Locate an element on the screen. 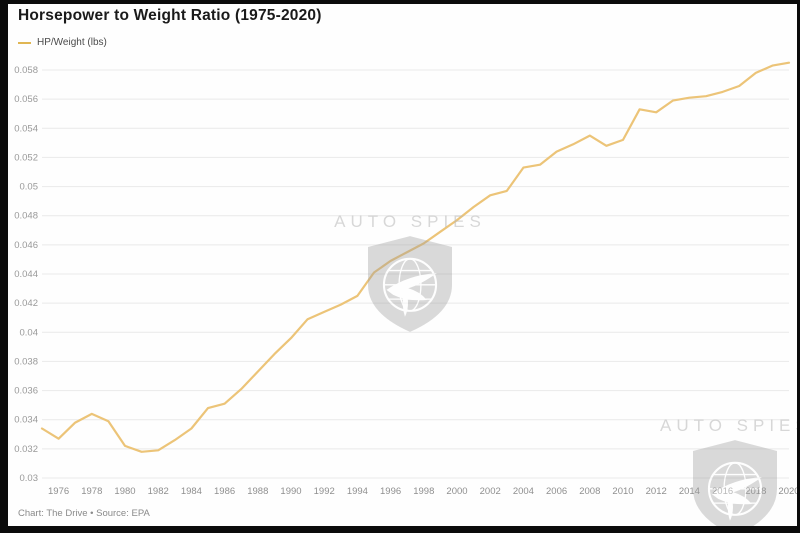 The height and width of the screenshot is (533, 800). x-tick-label: 1992 is located at coordinates (324, 491).